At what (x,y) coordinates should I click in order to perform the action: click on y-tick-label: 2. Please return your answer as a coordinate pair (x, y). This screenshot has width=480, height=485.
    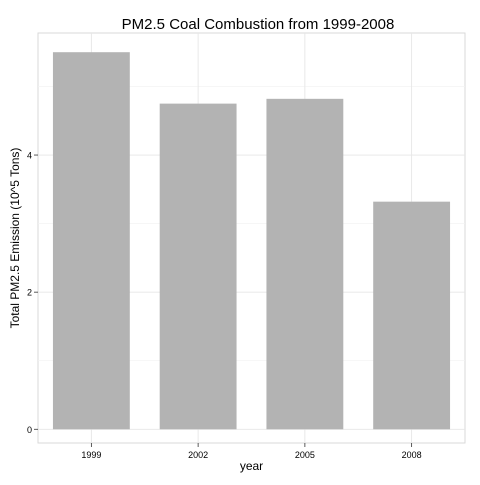
    Looking at the image, I should click on (29, 293).